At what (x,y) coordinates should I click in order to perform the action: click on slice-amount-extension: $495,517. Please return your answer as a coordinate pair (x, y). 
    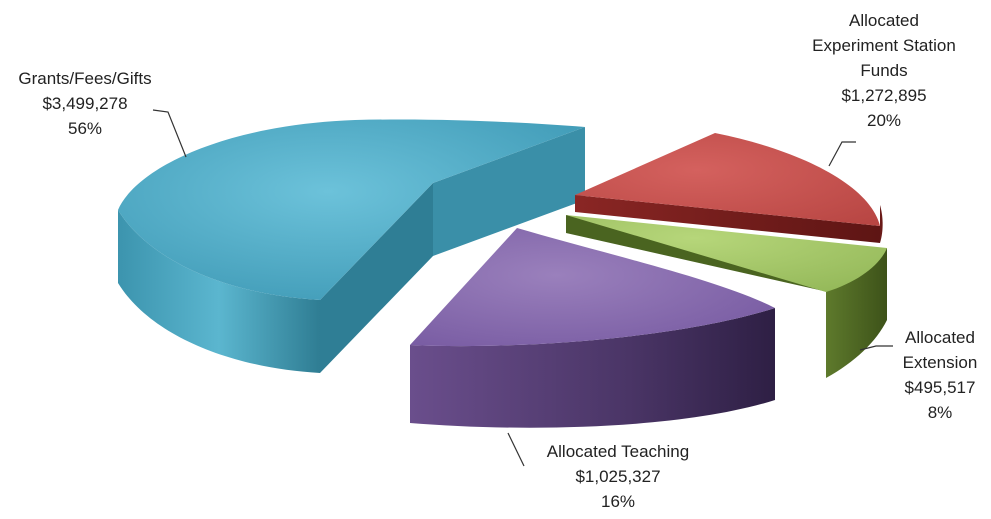
    Looking at the image, I should click on (940, 387).